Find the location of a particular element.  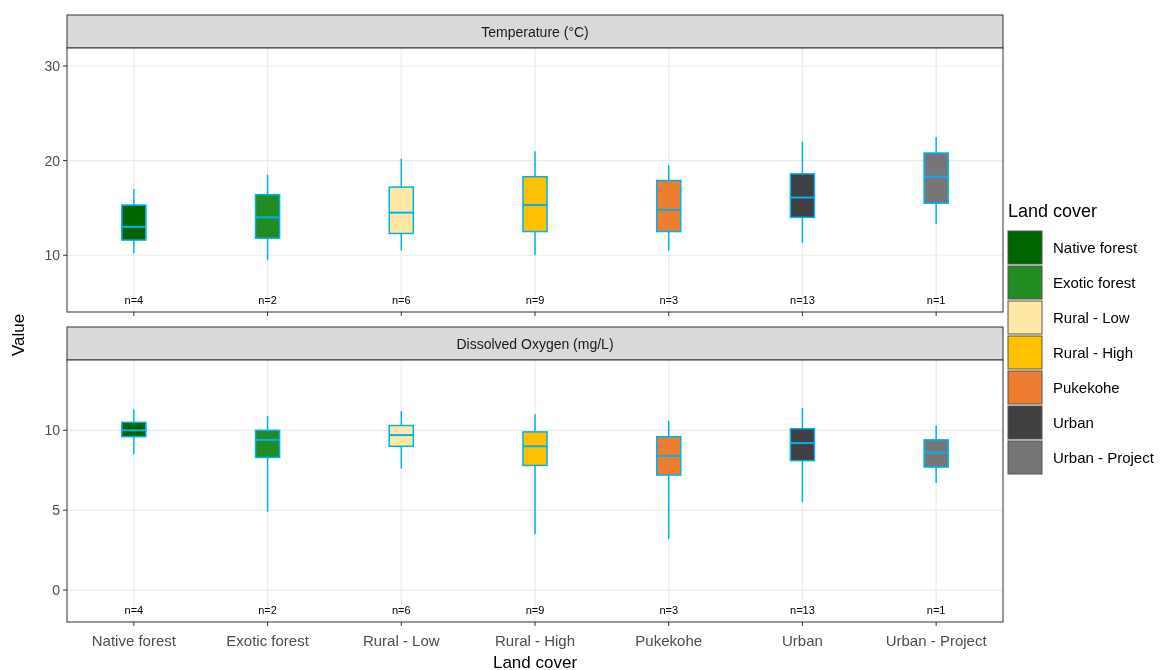

x-tick-label: Exotic forest is located at coordinates (268, 640).